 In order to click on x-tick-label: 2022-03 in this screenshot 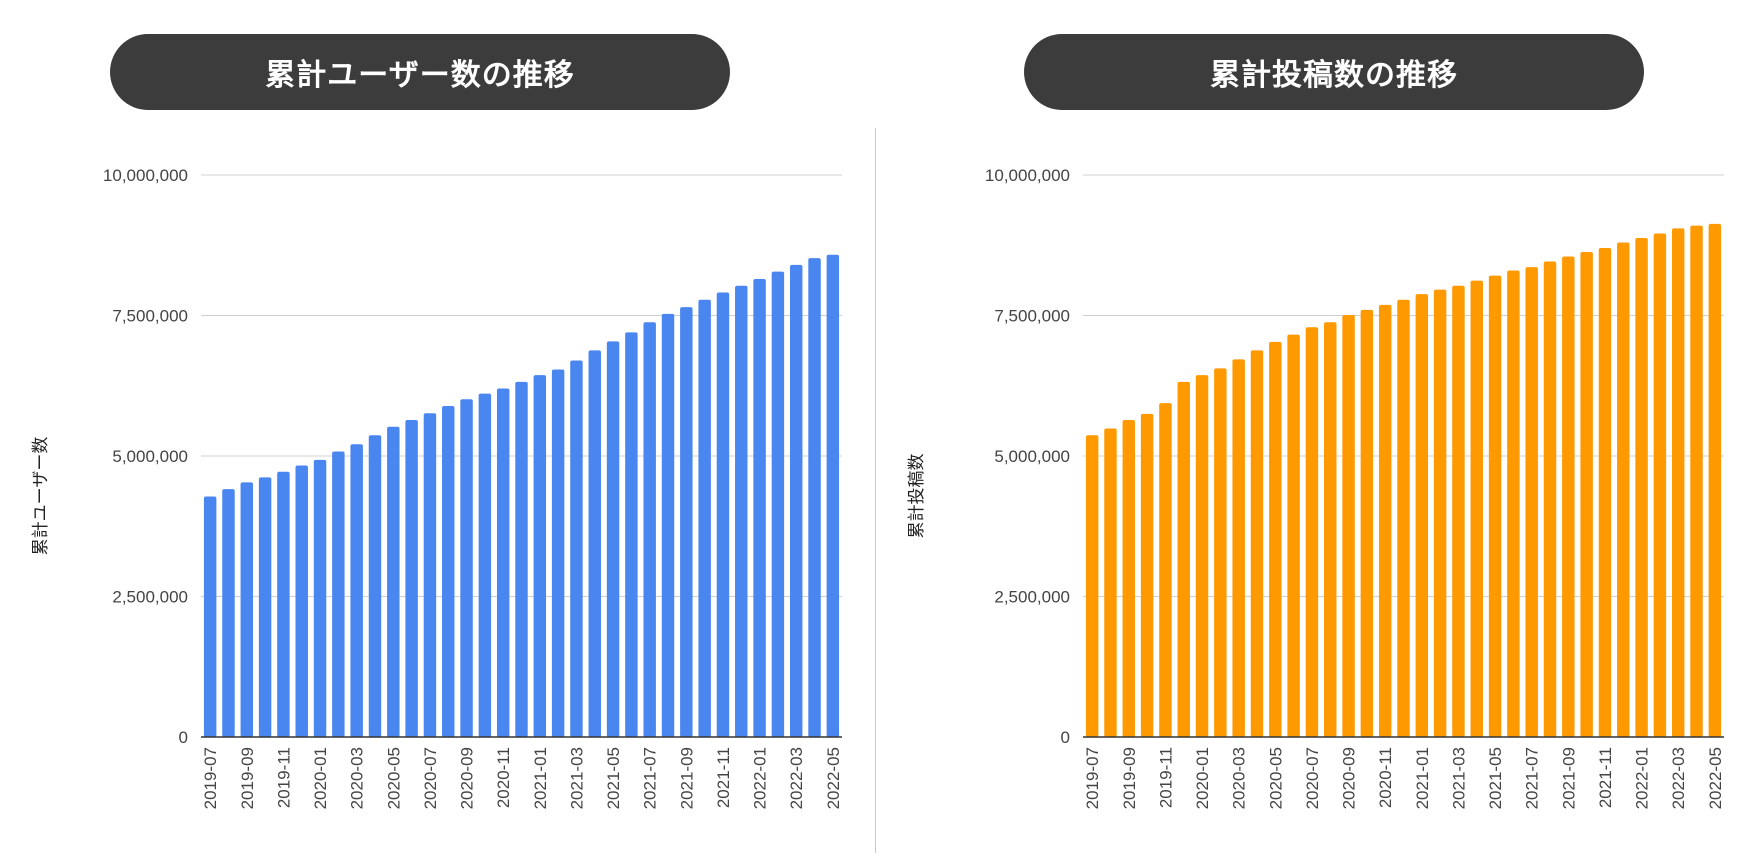, I will do `click(796, 778)`.